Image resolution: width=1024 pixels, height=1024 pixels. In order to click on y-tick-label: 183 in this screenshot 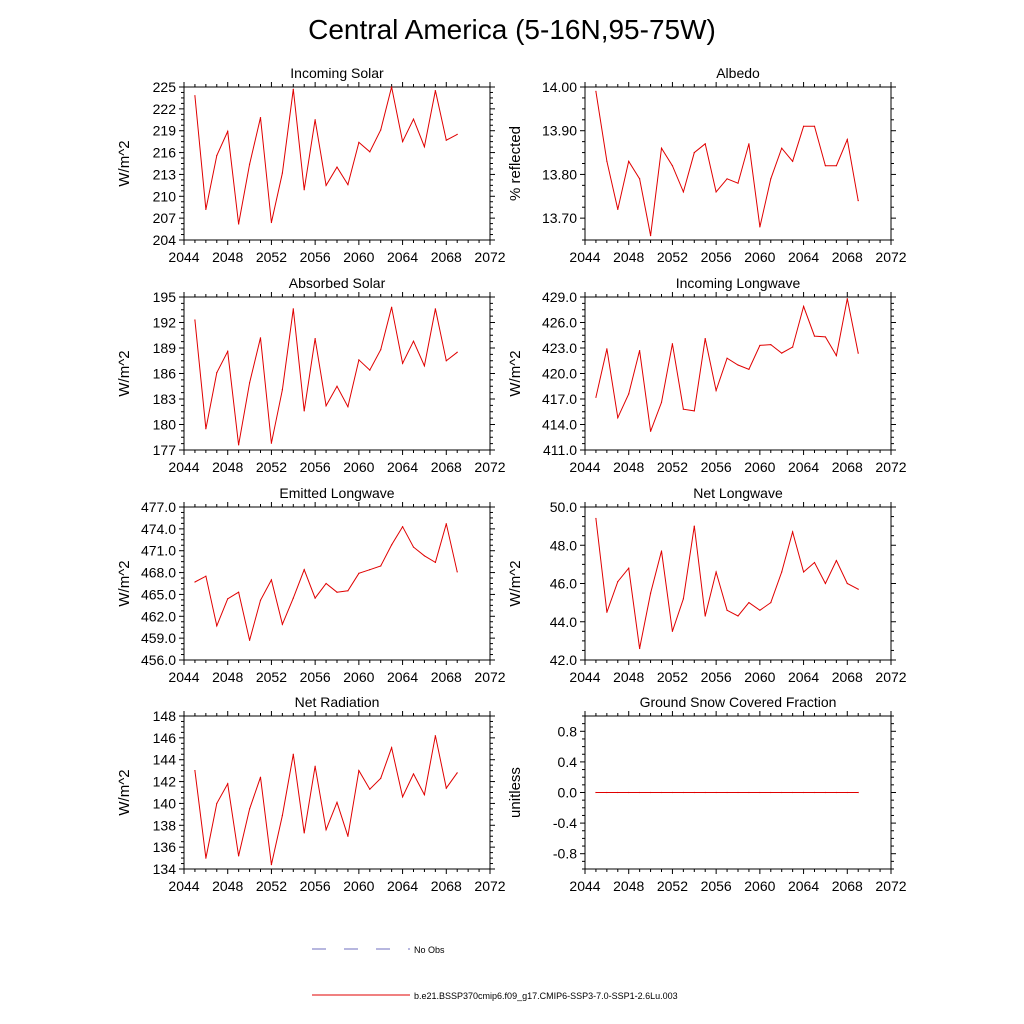, I will do `click(165, 399)`.